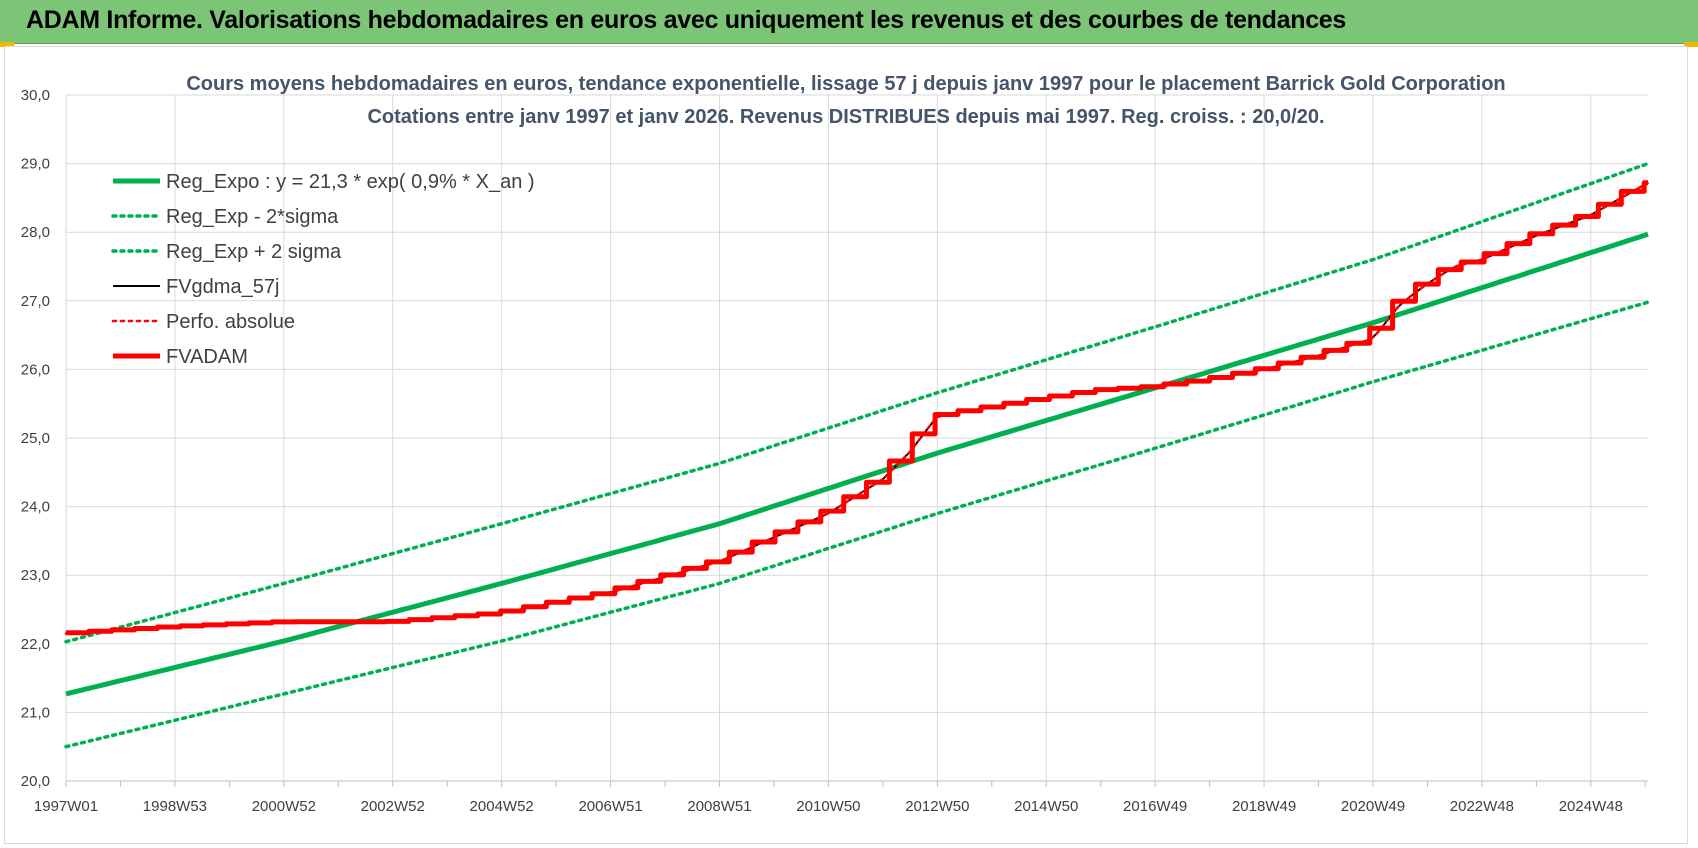 Image resolution: width=1698 pixels, height=848 pixels. Describe the element at coordinates (610, 806) in the screenshot. I see `x-tick-label: 2006W51` at that location.